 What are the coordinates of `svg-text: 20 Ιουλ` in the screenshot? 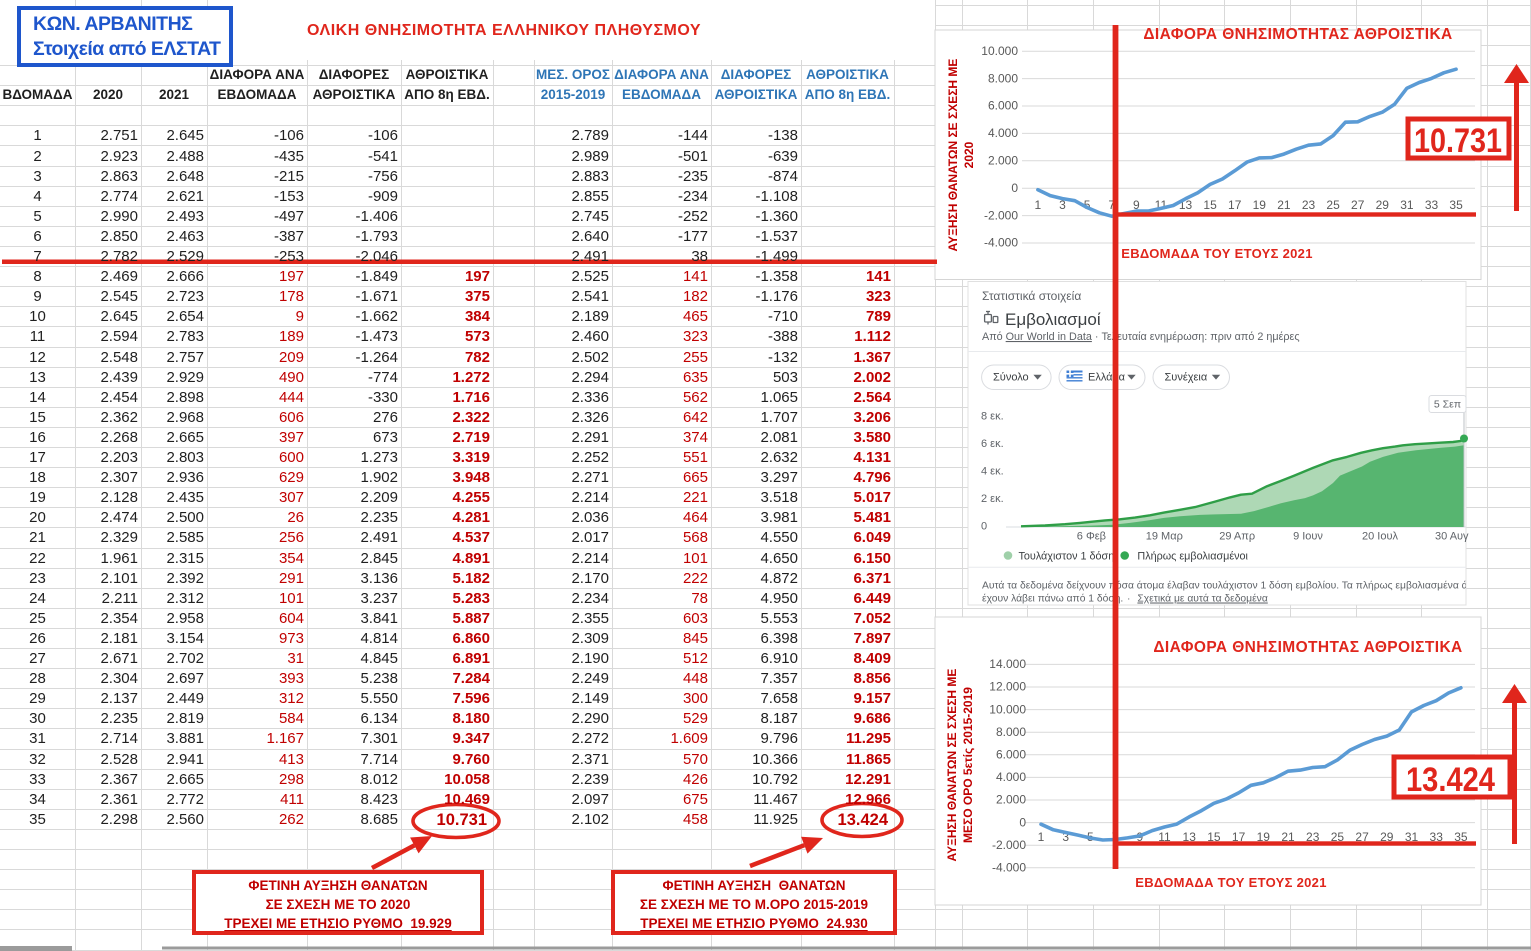 It's located at (1380, 537).